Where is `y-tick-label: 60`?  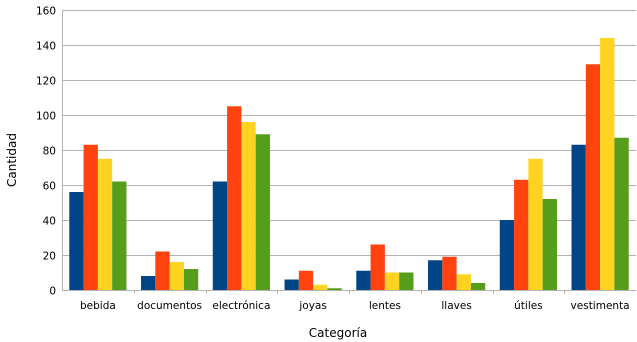 y-tick-label: 60 is located at coordinates (49, 187).